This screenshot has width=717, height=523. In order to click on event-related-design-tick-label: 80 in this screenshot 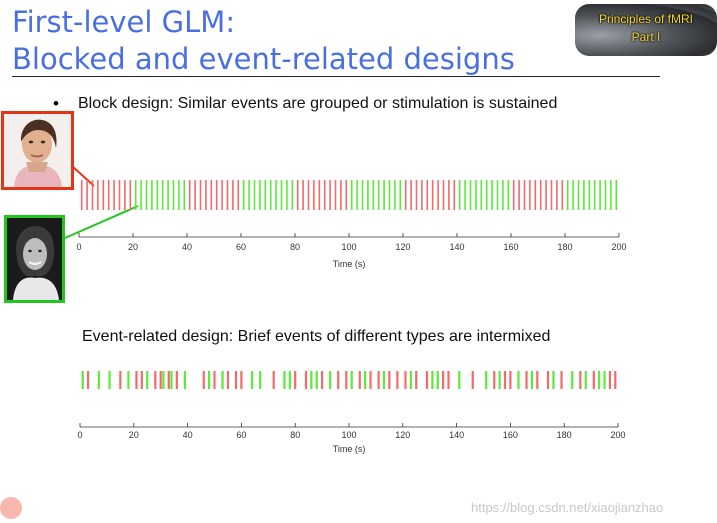, I will do `click(295, 435)`.